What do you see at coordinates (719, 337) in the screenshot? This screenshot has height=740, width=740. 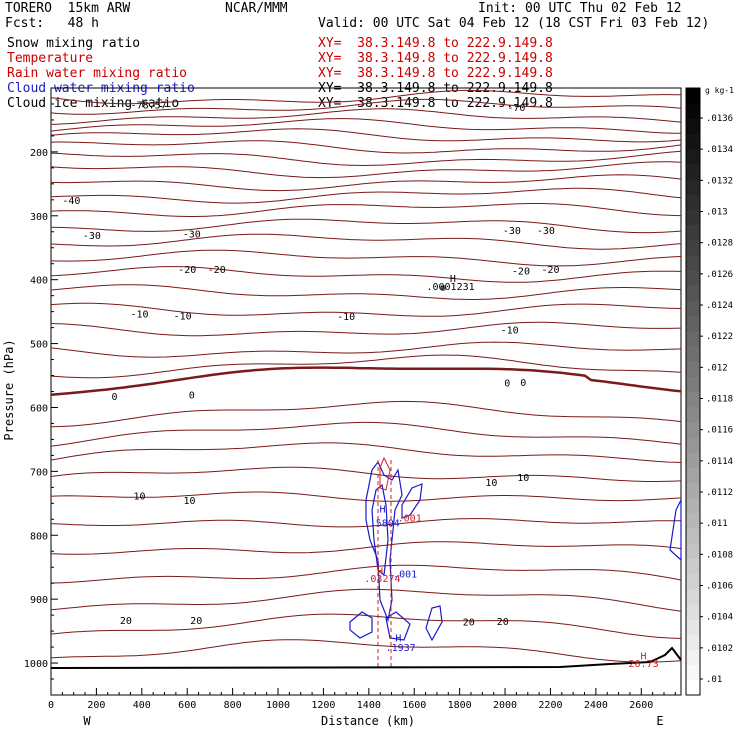 I see `colorbar-tick-label: .0122` at bounding box center [719, 337].